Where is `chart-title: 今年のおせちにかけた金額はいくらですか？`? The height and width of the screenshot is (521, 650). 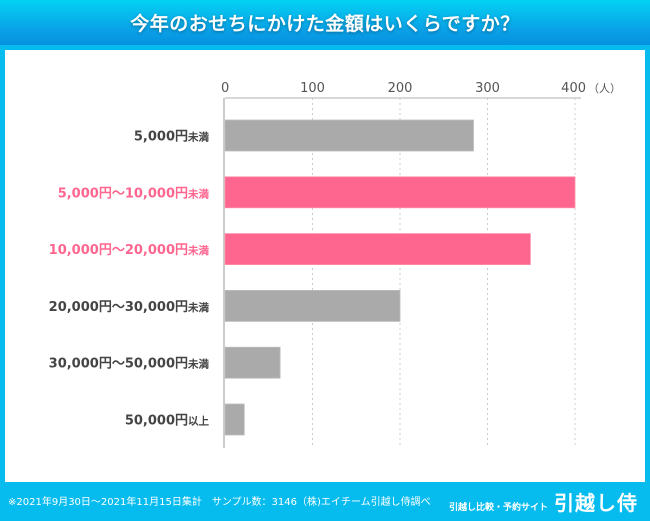
chart-title: 今年のおせちにかけた金額はいくらですか？ is located at coordinates (325, 24).